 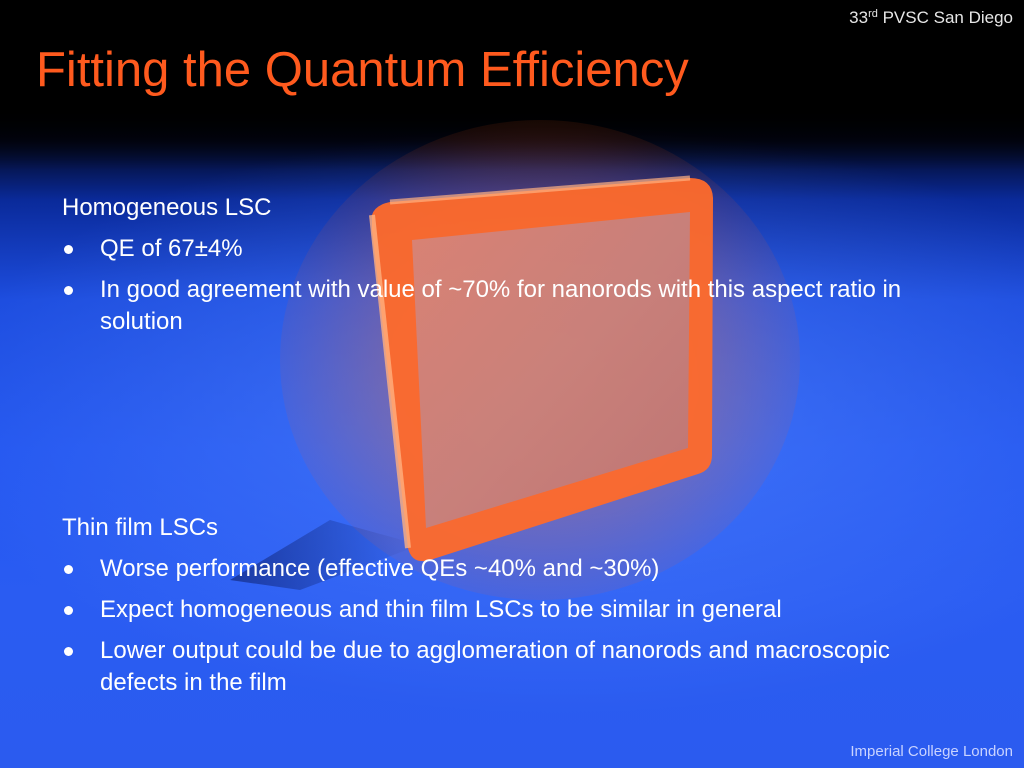 What do you see at coordinates (362, 70) in the screenshot?
I see `slide-title: Fitting the Quantum Efficiency` at bounding box center [362, 70].